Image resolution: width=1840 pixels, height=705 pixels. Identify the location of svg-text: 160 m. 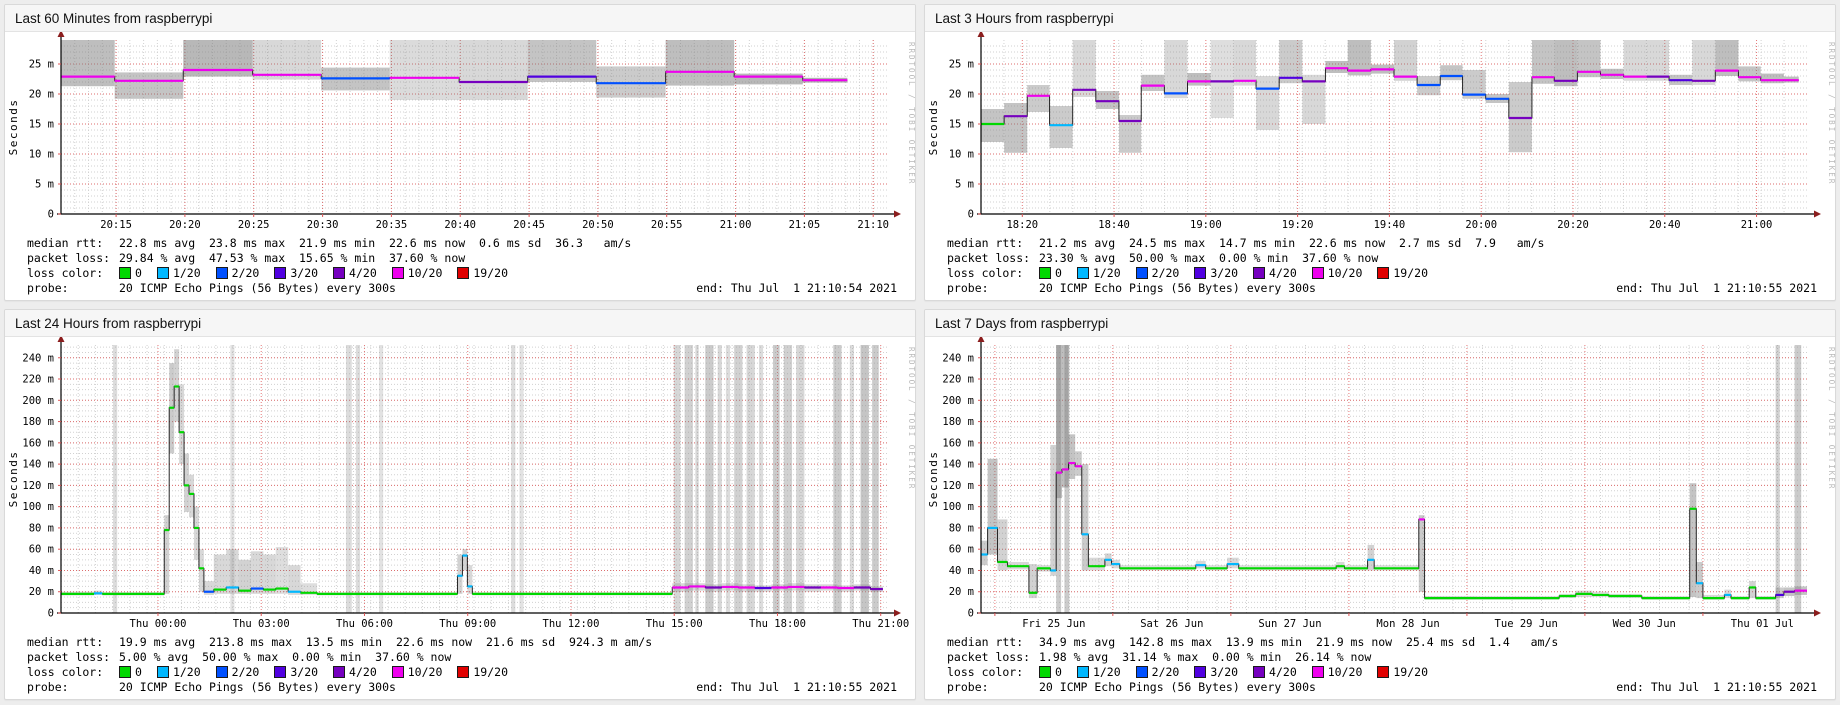
(958, 443).